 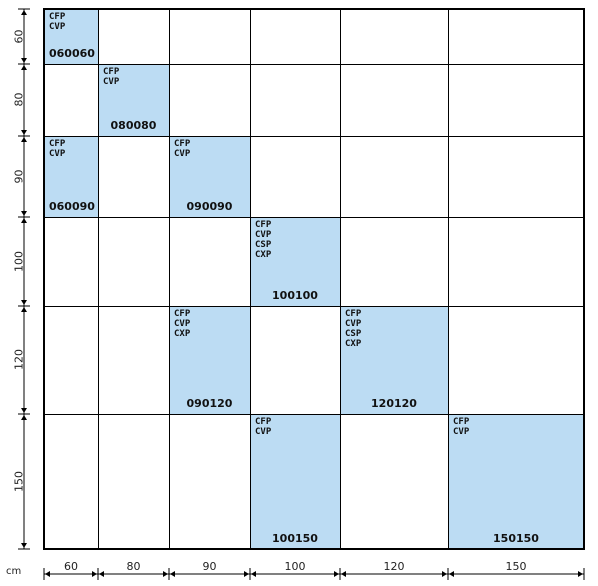 What do you see at coordinates (516, 538) in the screenshot?
I see `size-reference: 150150` at bounding box center [516, 538].